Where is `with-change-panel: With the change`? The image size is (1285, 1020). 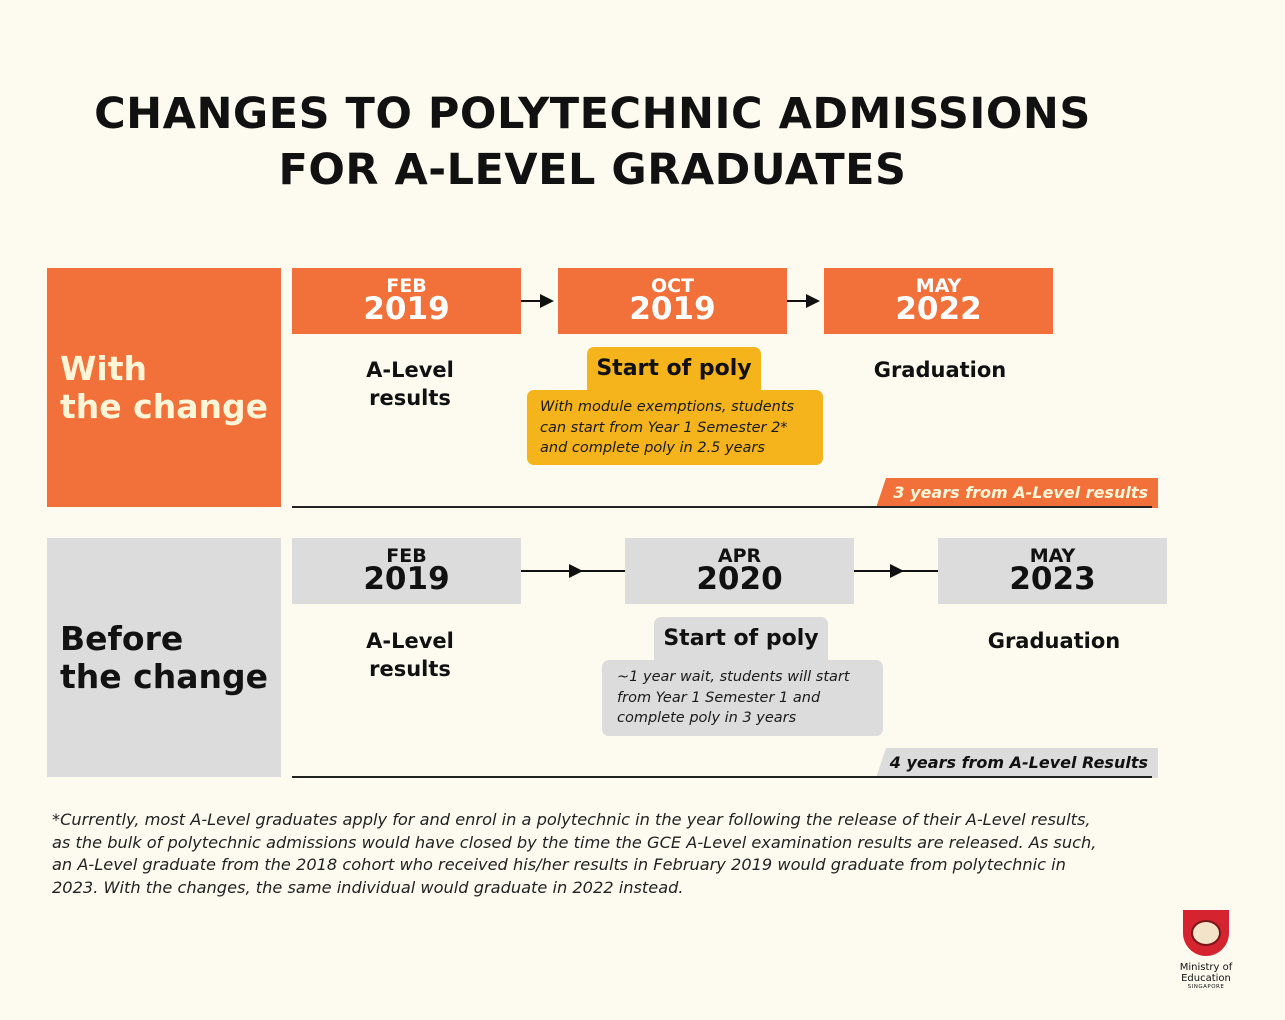
with-change-panel: With the change is located at coordinates (164, 387).